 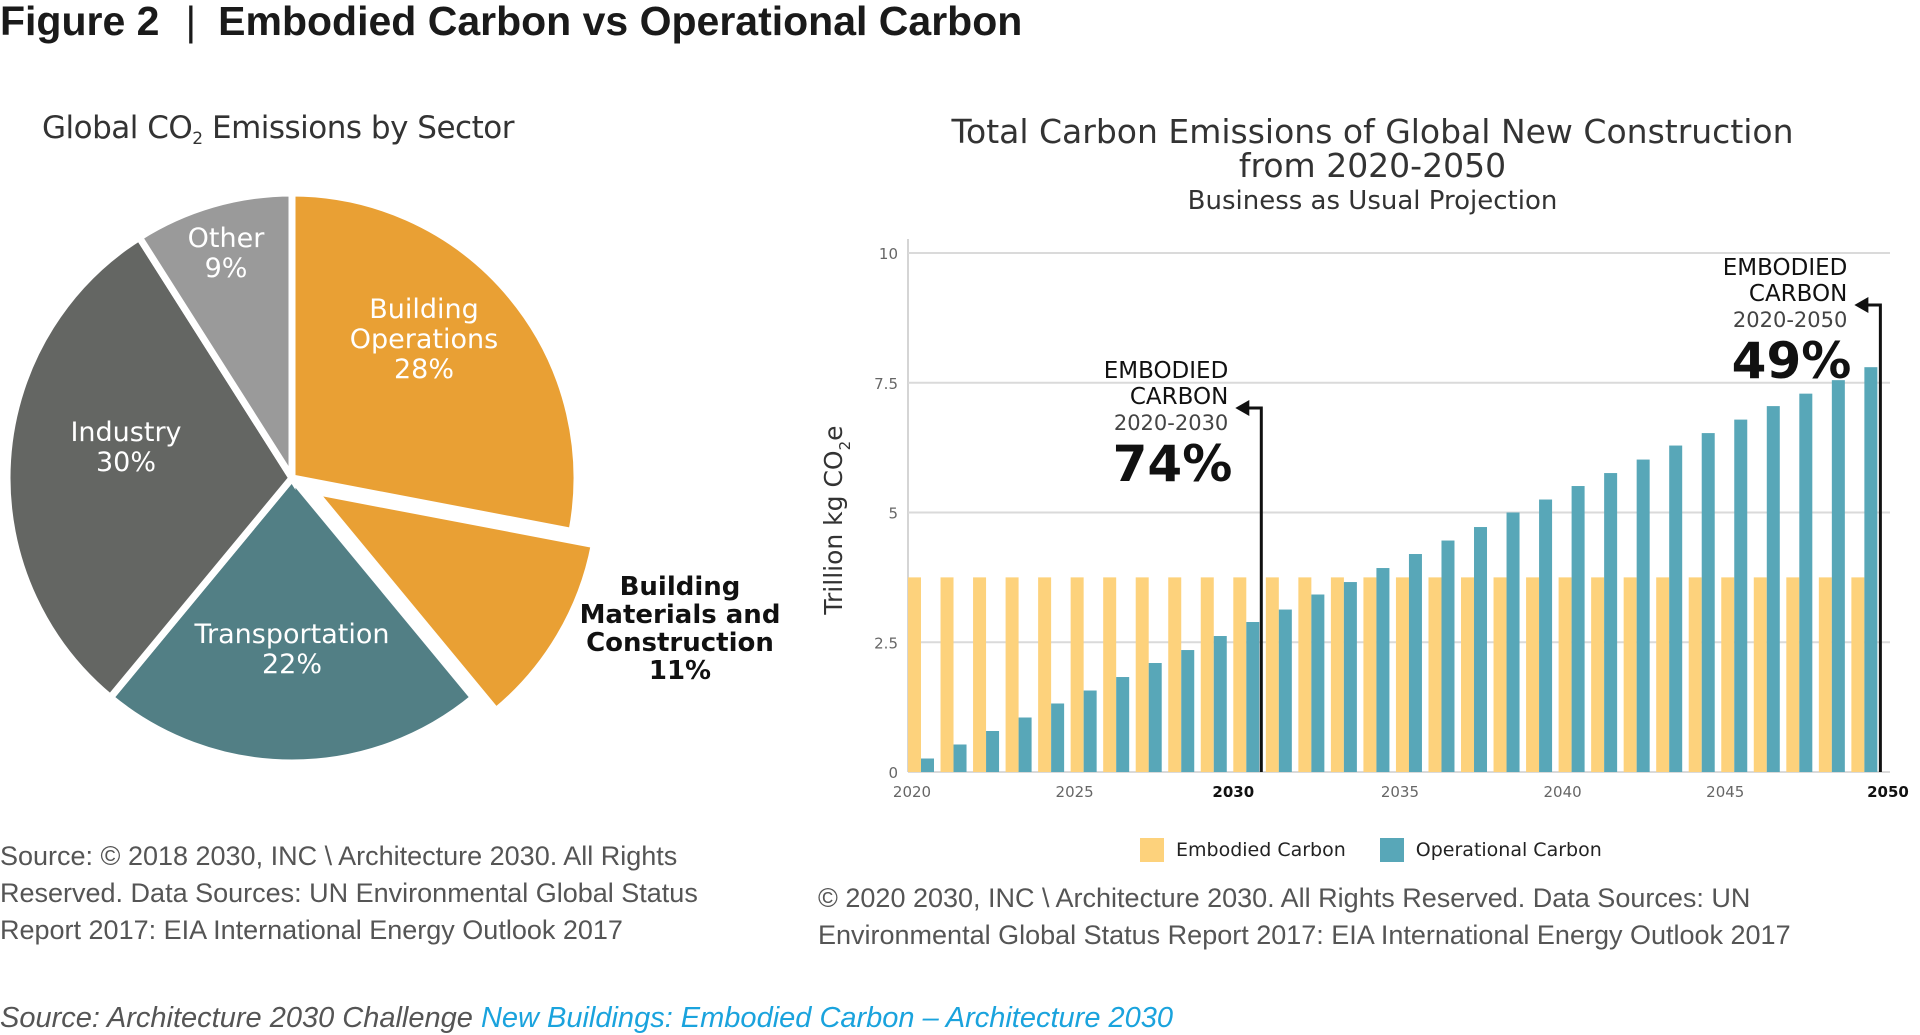 I want to click on pie-label-building-operations: Building Operations 28%, so click(x=424, y=339).